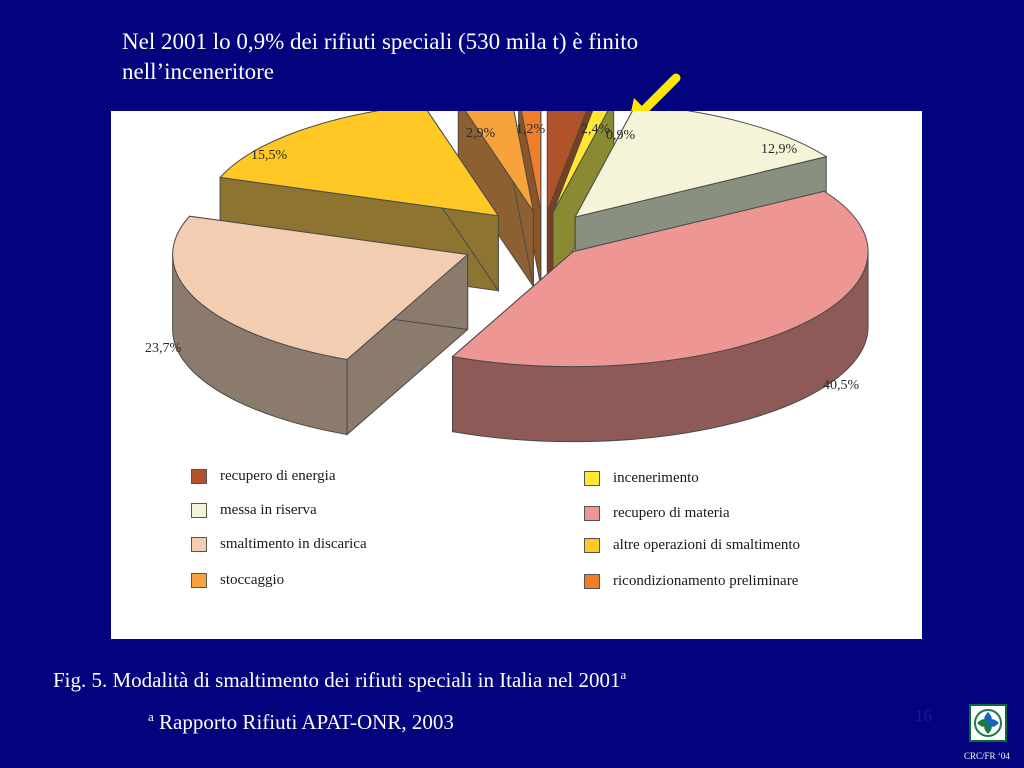  I want to click on legend-item-discarica: smaltimento in discarica, so click(279, 544).